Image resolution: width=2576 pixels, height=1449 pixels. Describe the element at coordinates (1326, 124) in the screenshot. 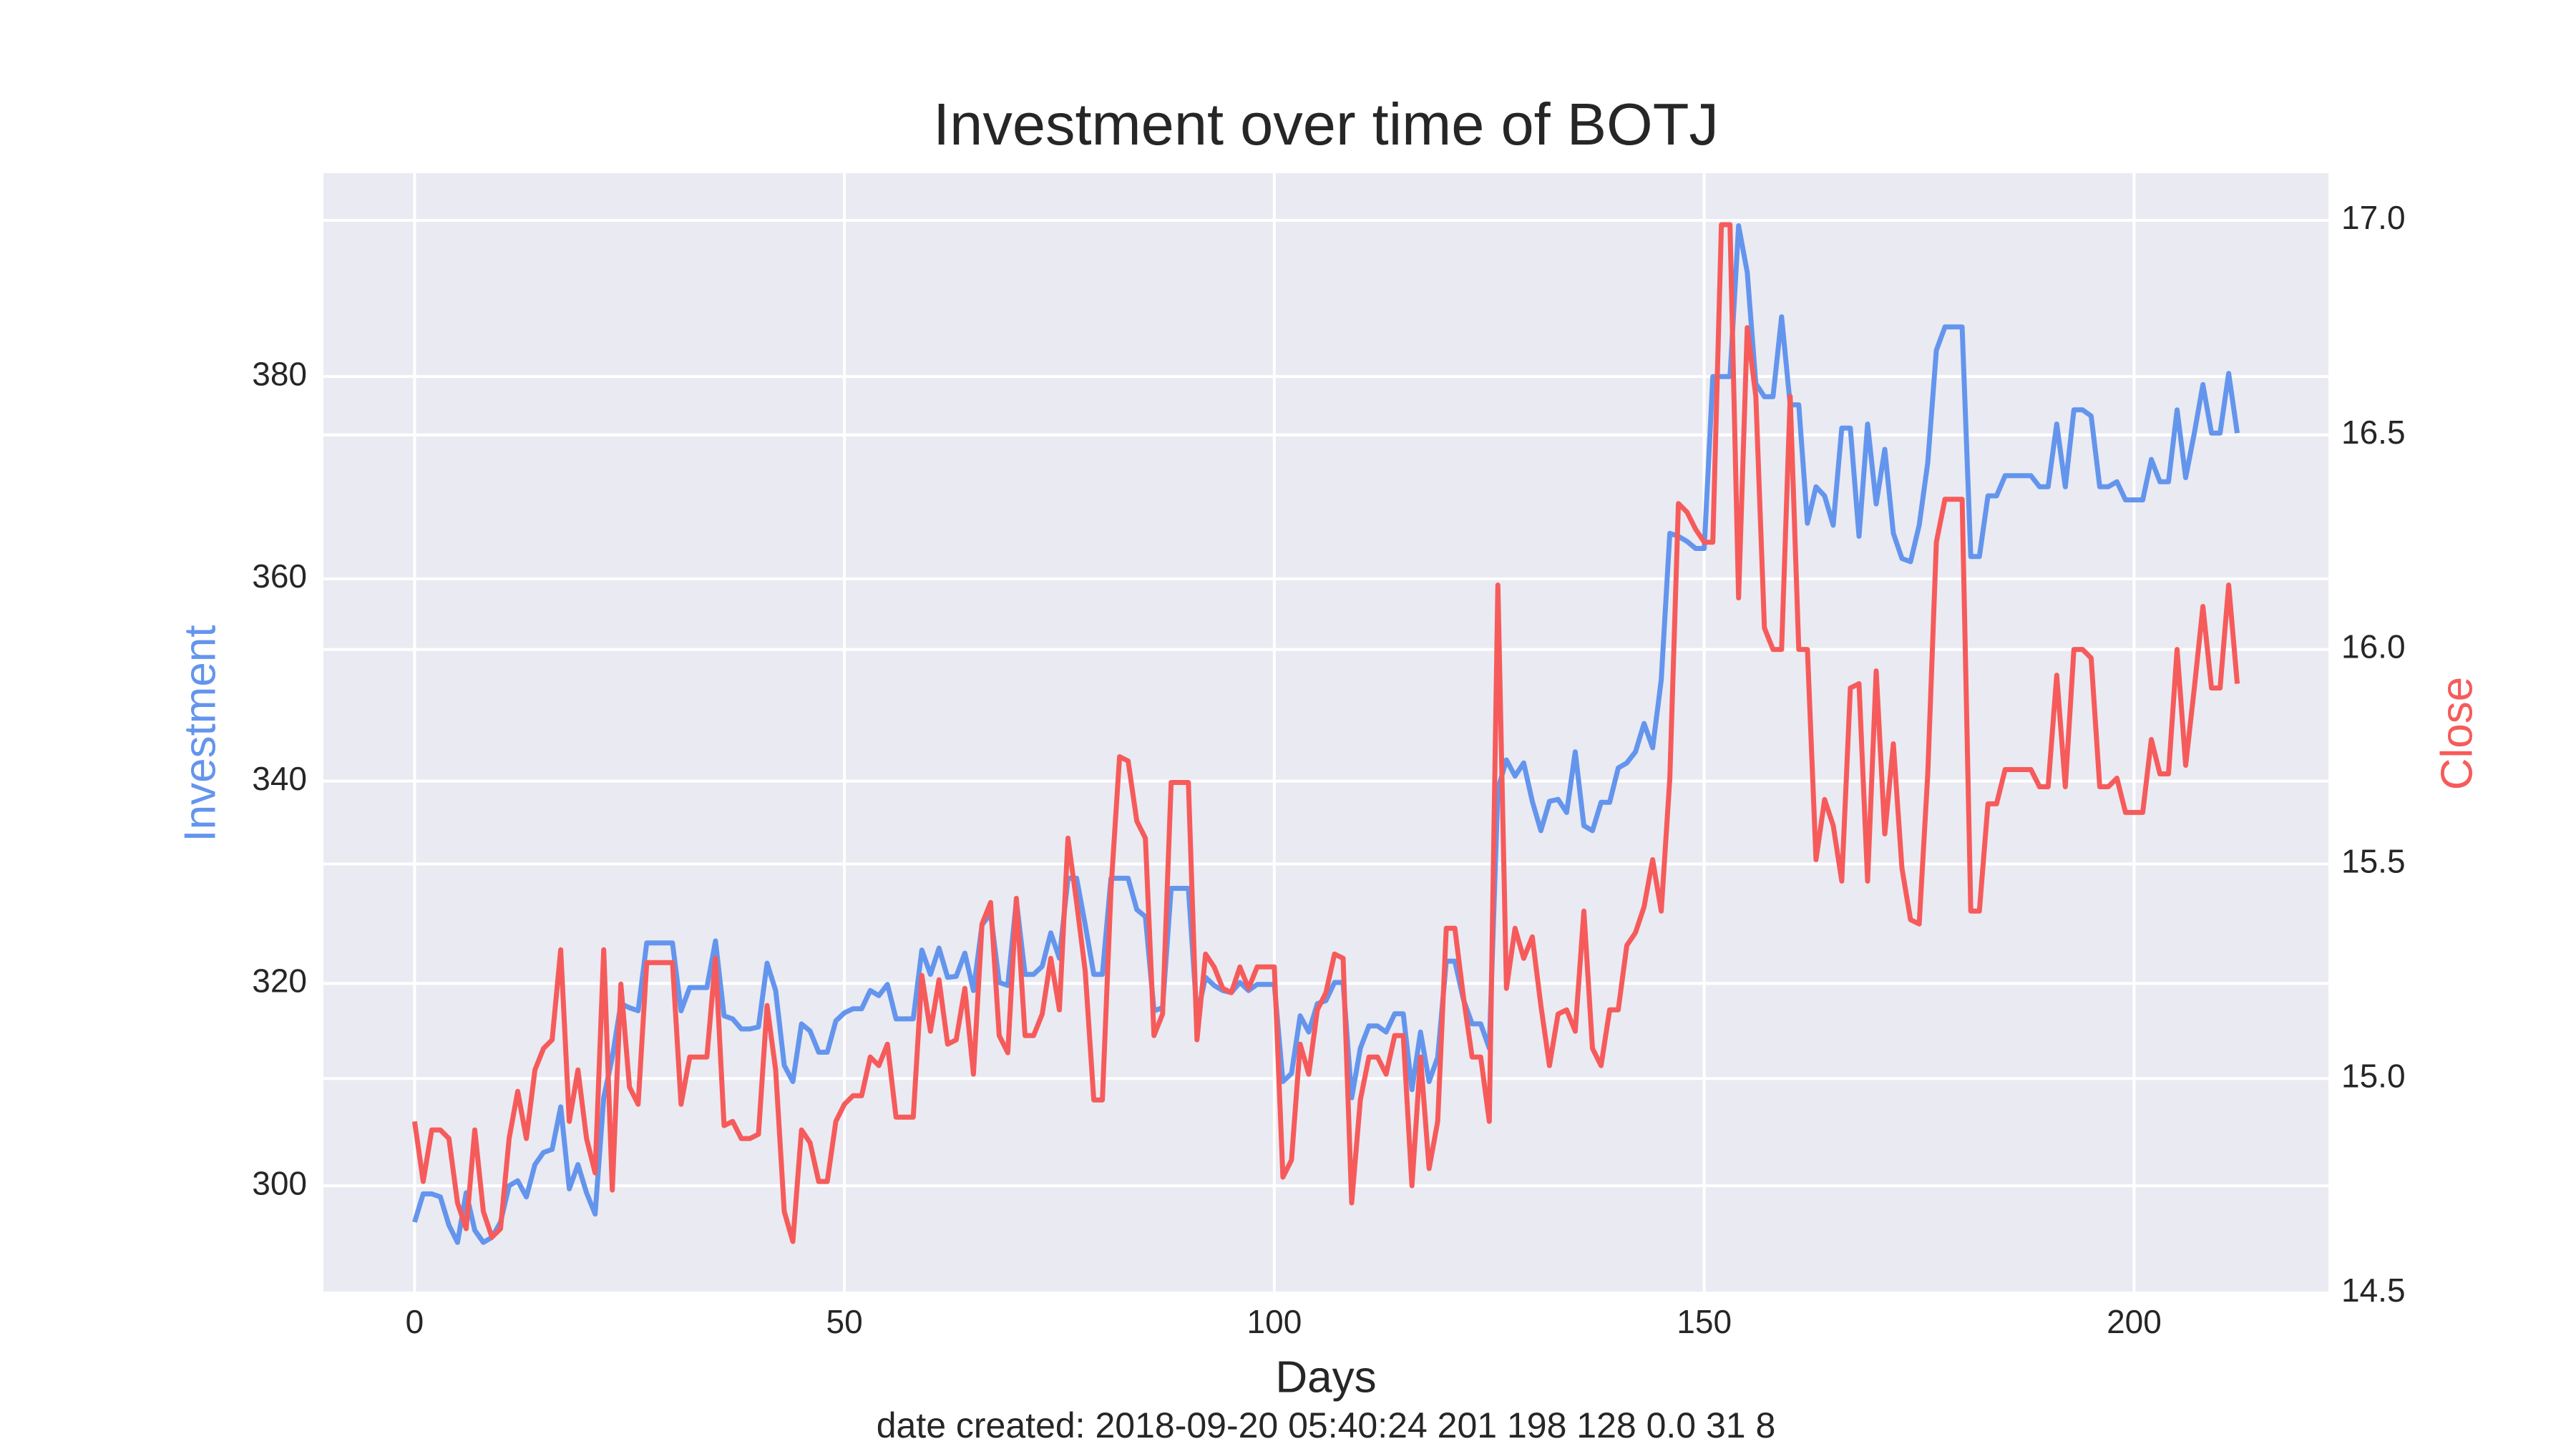

I see `chart-title: Investment over time of BOTJ` at that location.